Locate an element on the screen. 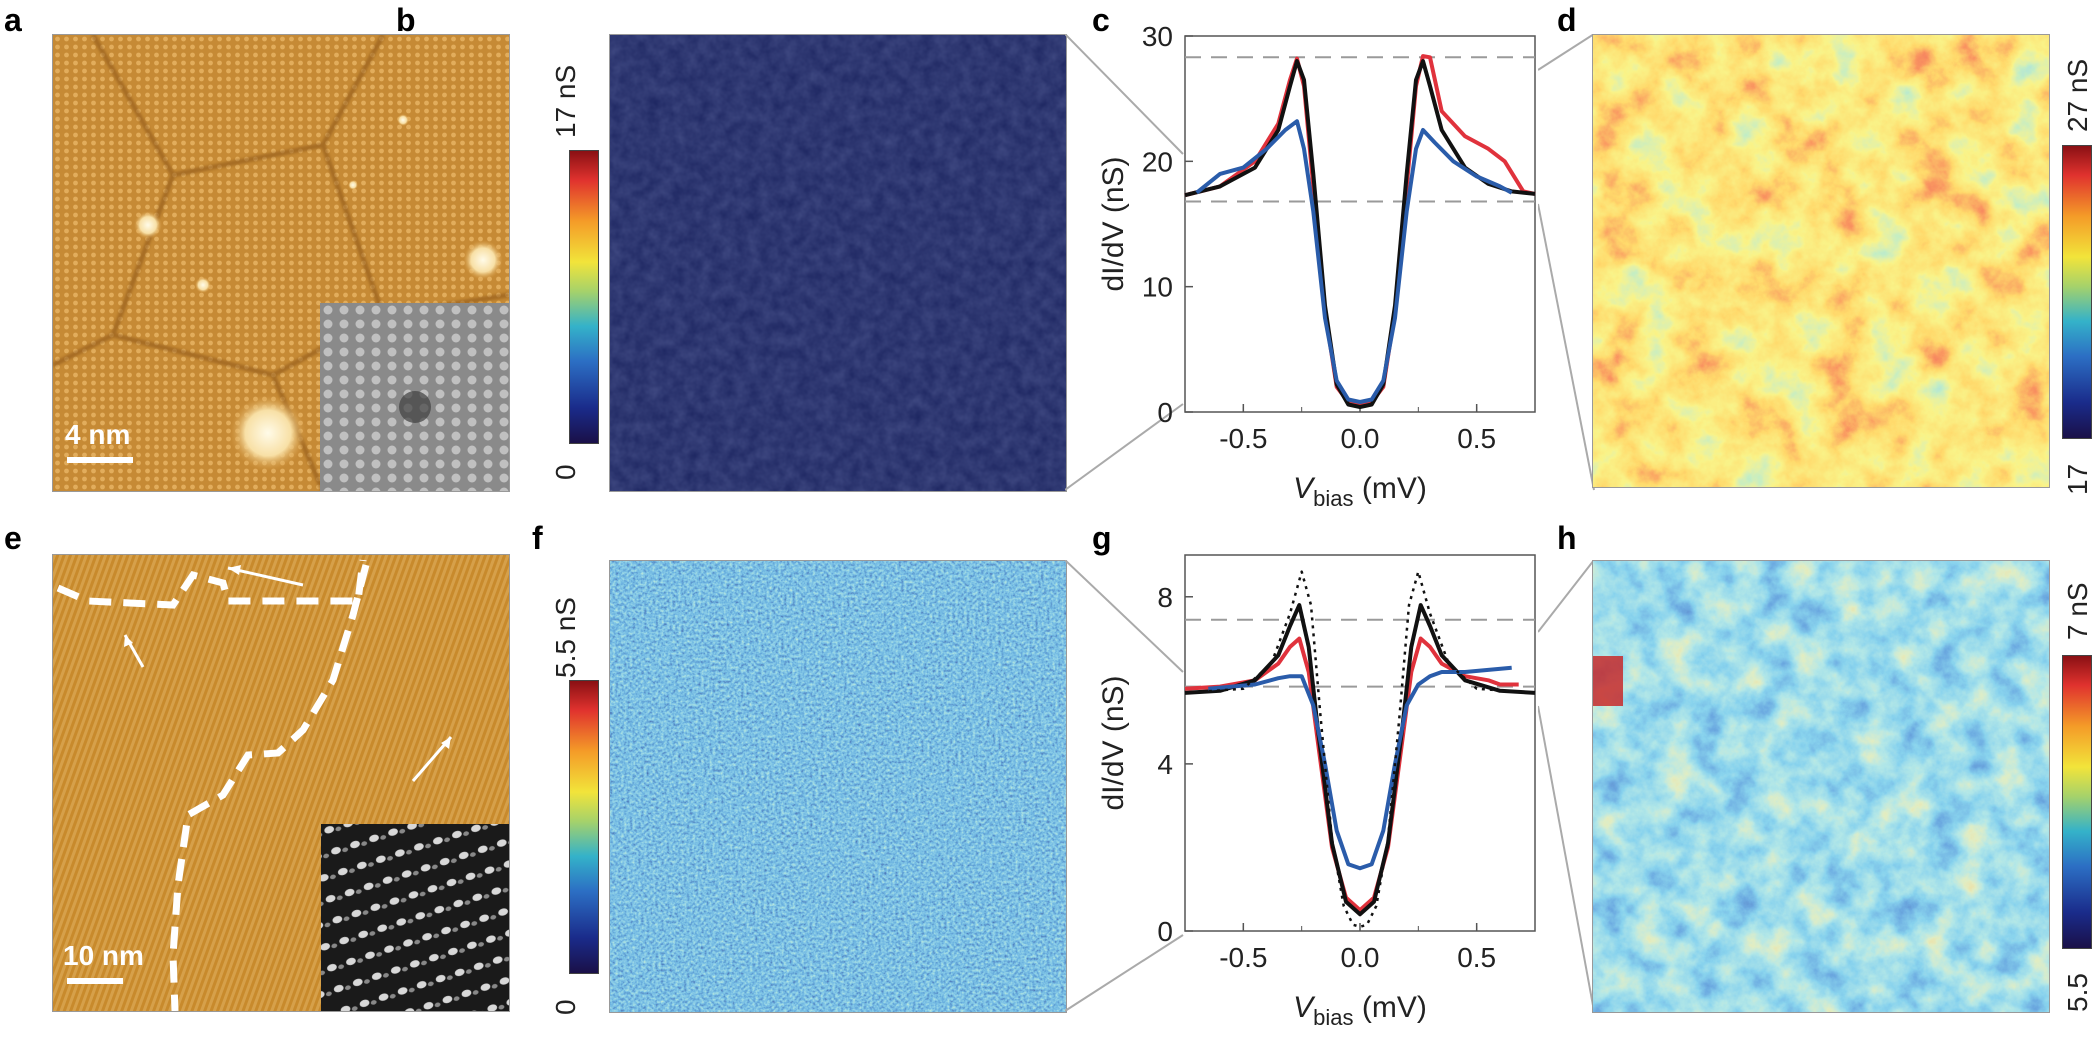 This screenshot has height=1045, width=2100. colorbar-b-min: 0 is located at coordinates (565, 472).